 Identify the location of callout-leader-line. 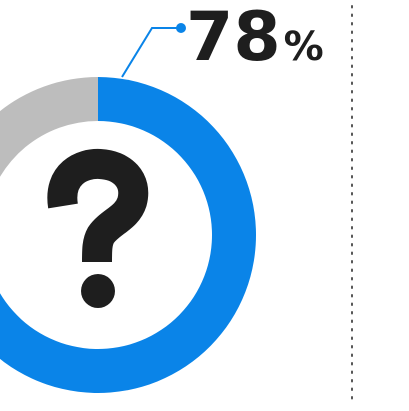
(151, 52).